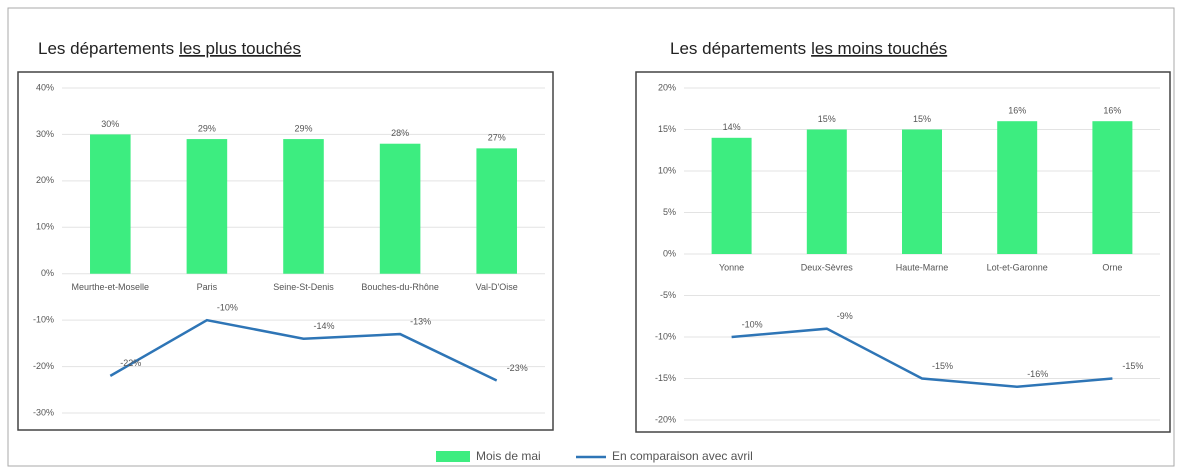 The width and height of the screenshot is (1178, 472). Describe the element at coordinates (497, 138) in the screenshot. I see `data-label: 27%` at that location.